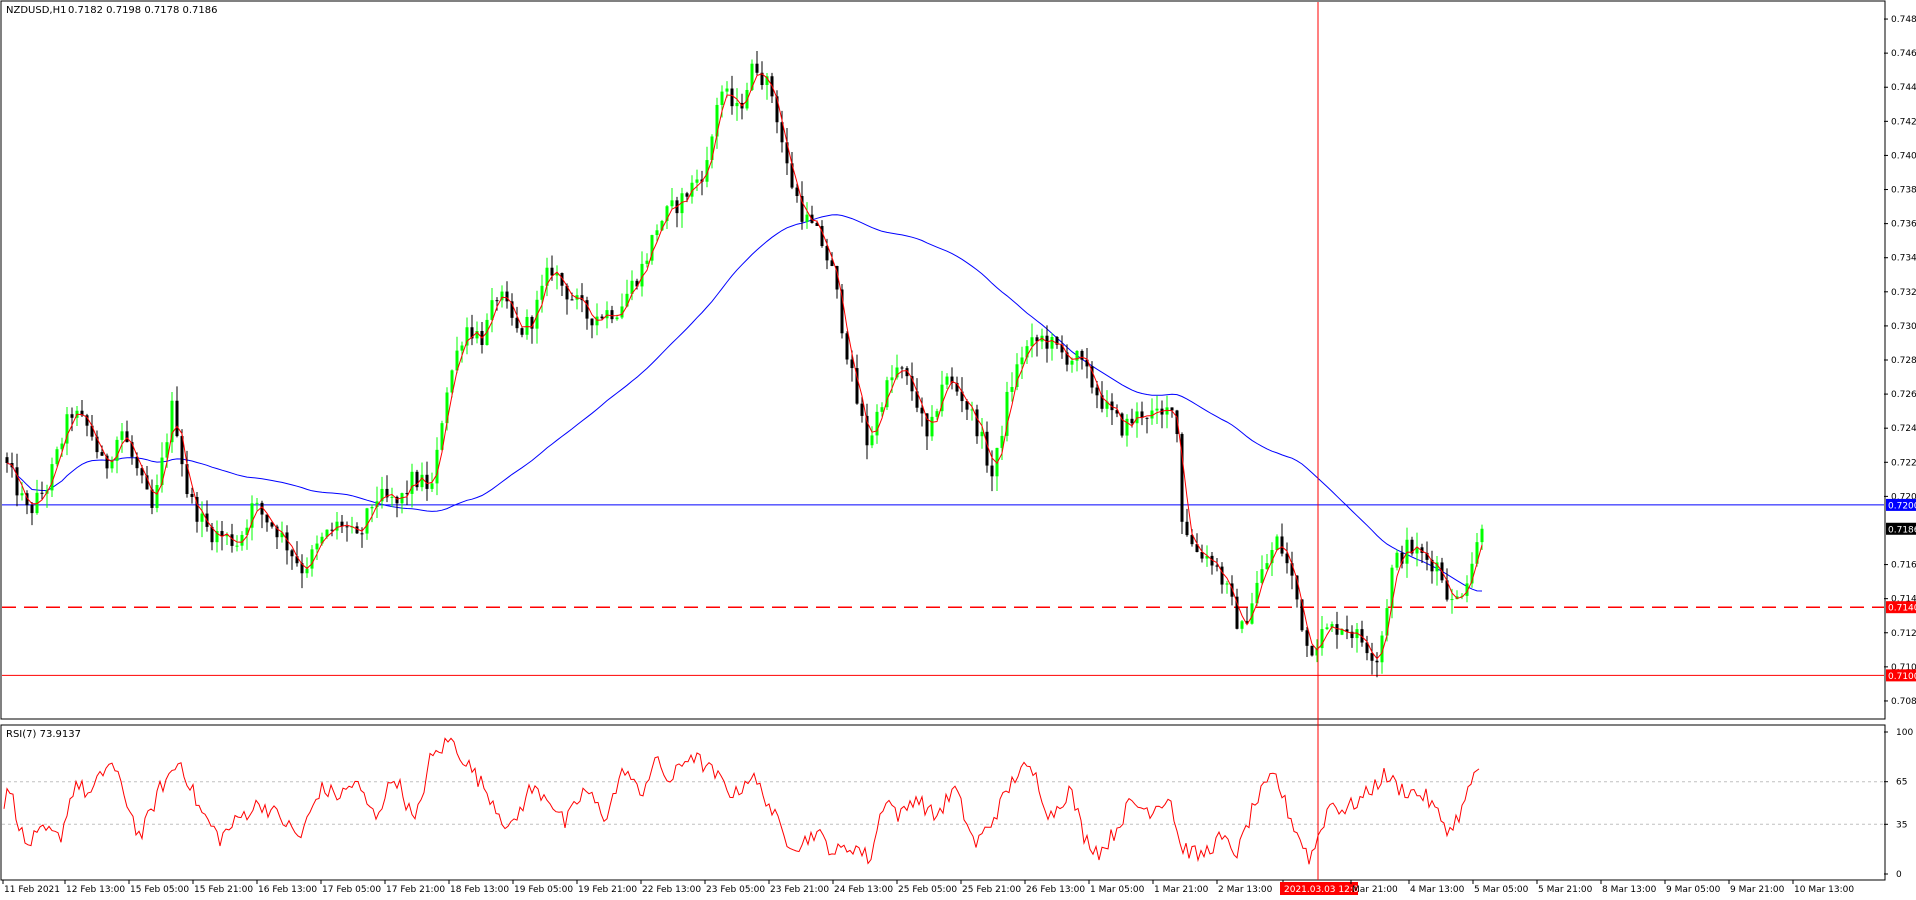 The width and height of the screenshot is (1916, 900). What do you see at coordinates (1903, 54) in the screenshot?
I see `price-tick-label: 0.7465` at bounding box center [1903, 54].